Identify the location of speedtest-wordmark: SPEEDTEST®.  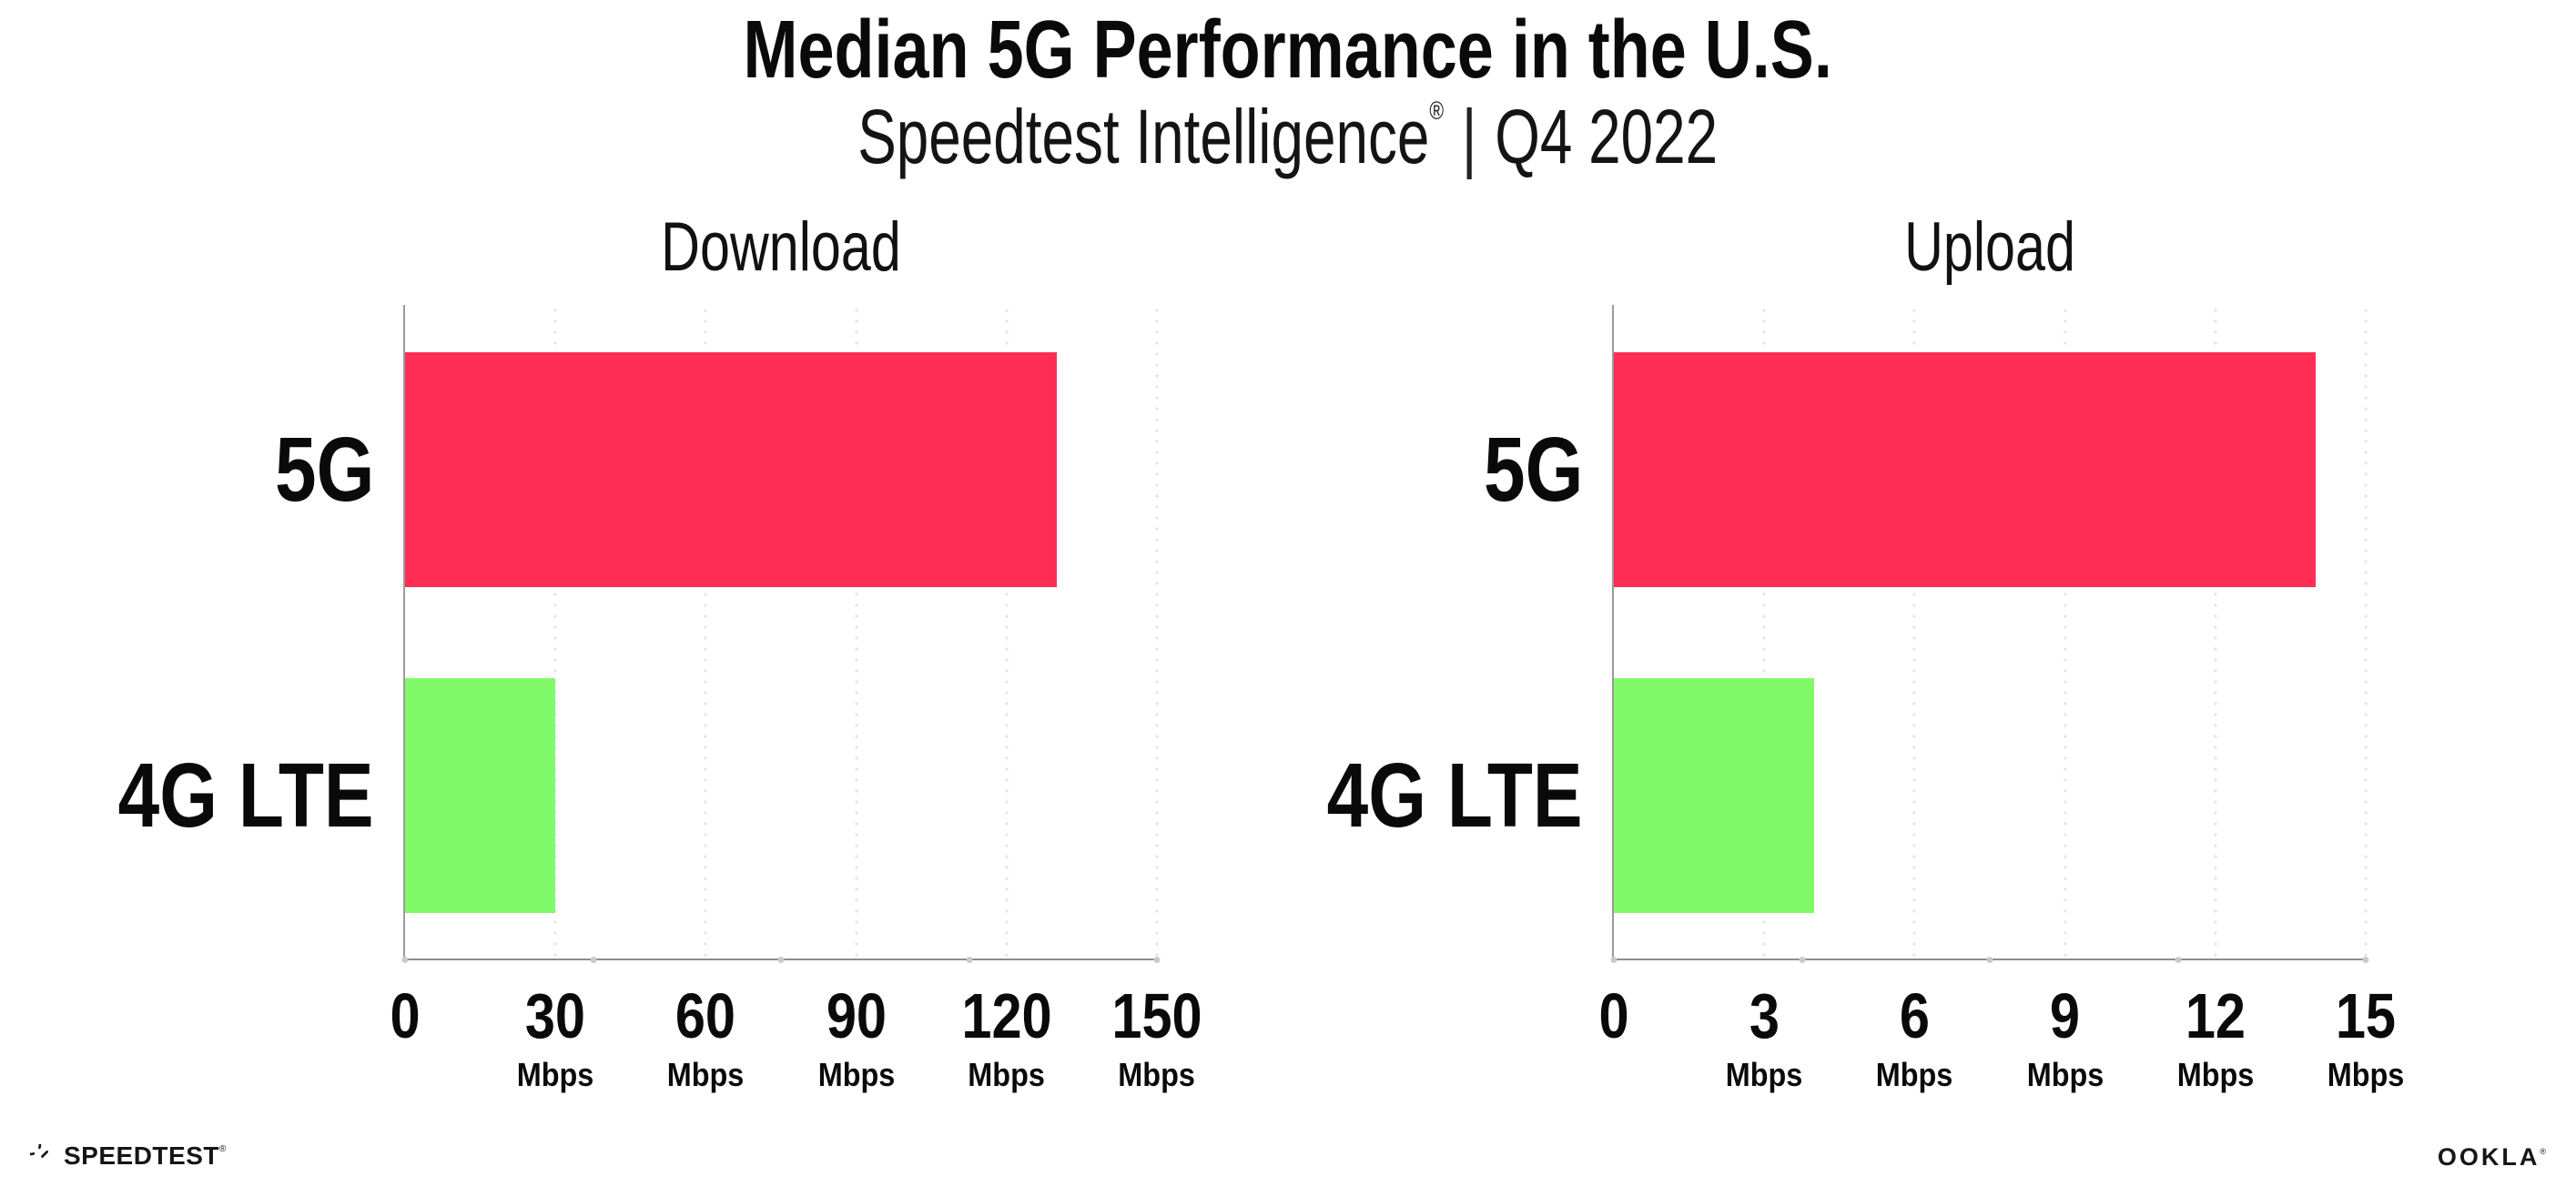
(145, 1156).